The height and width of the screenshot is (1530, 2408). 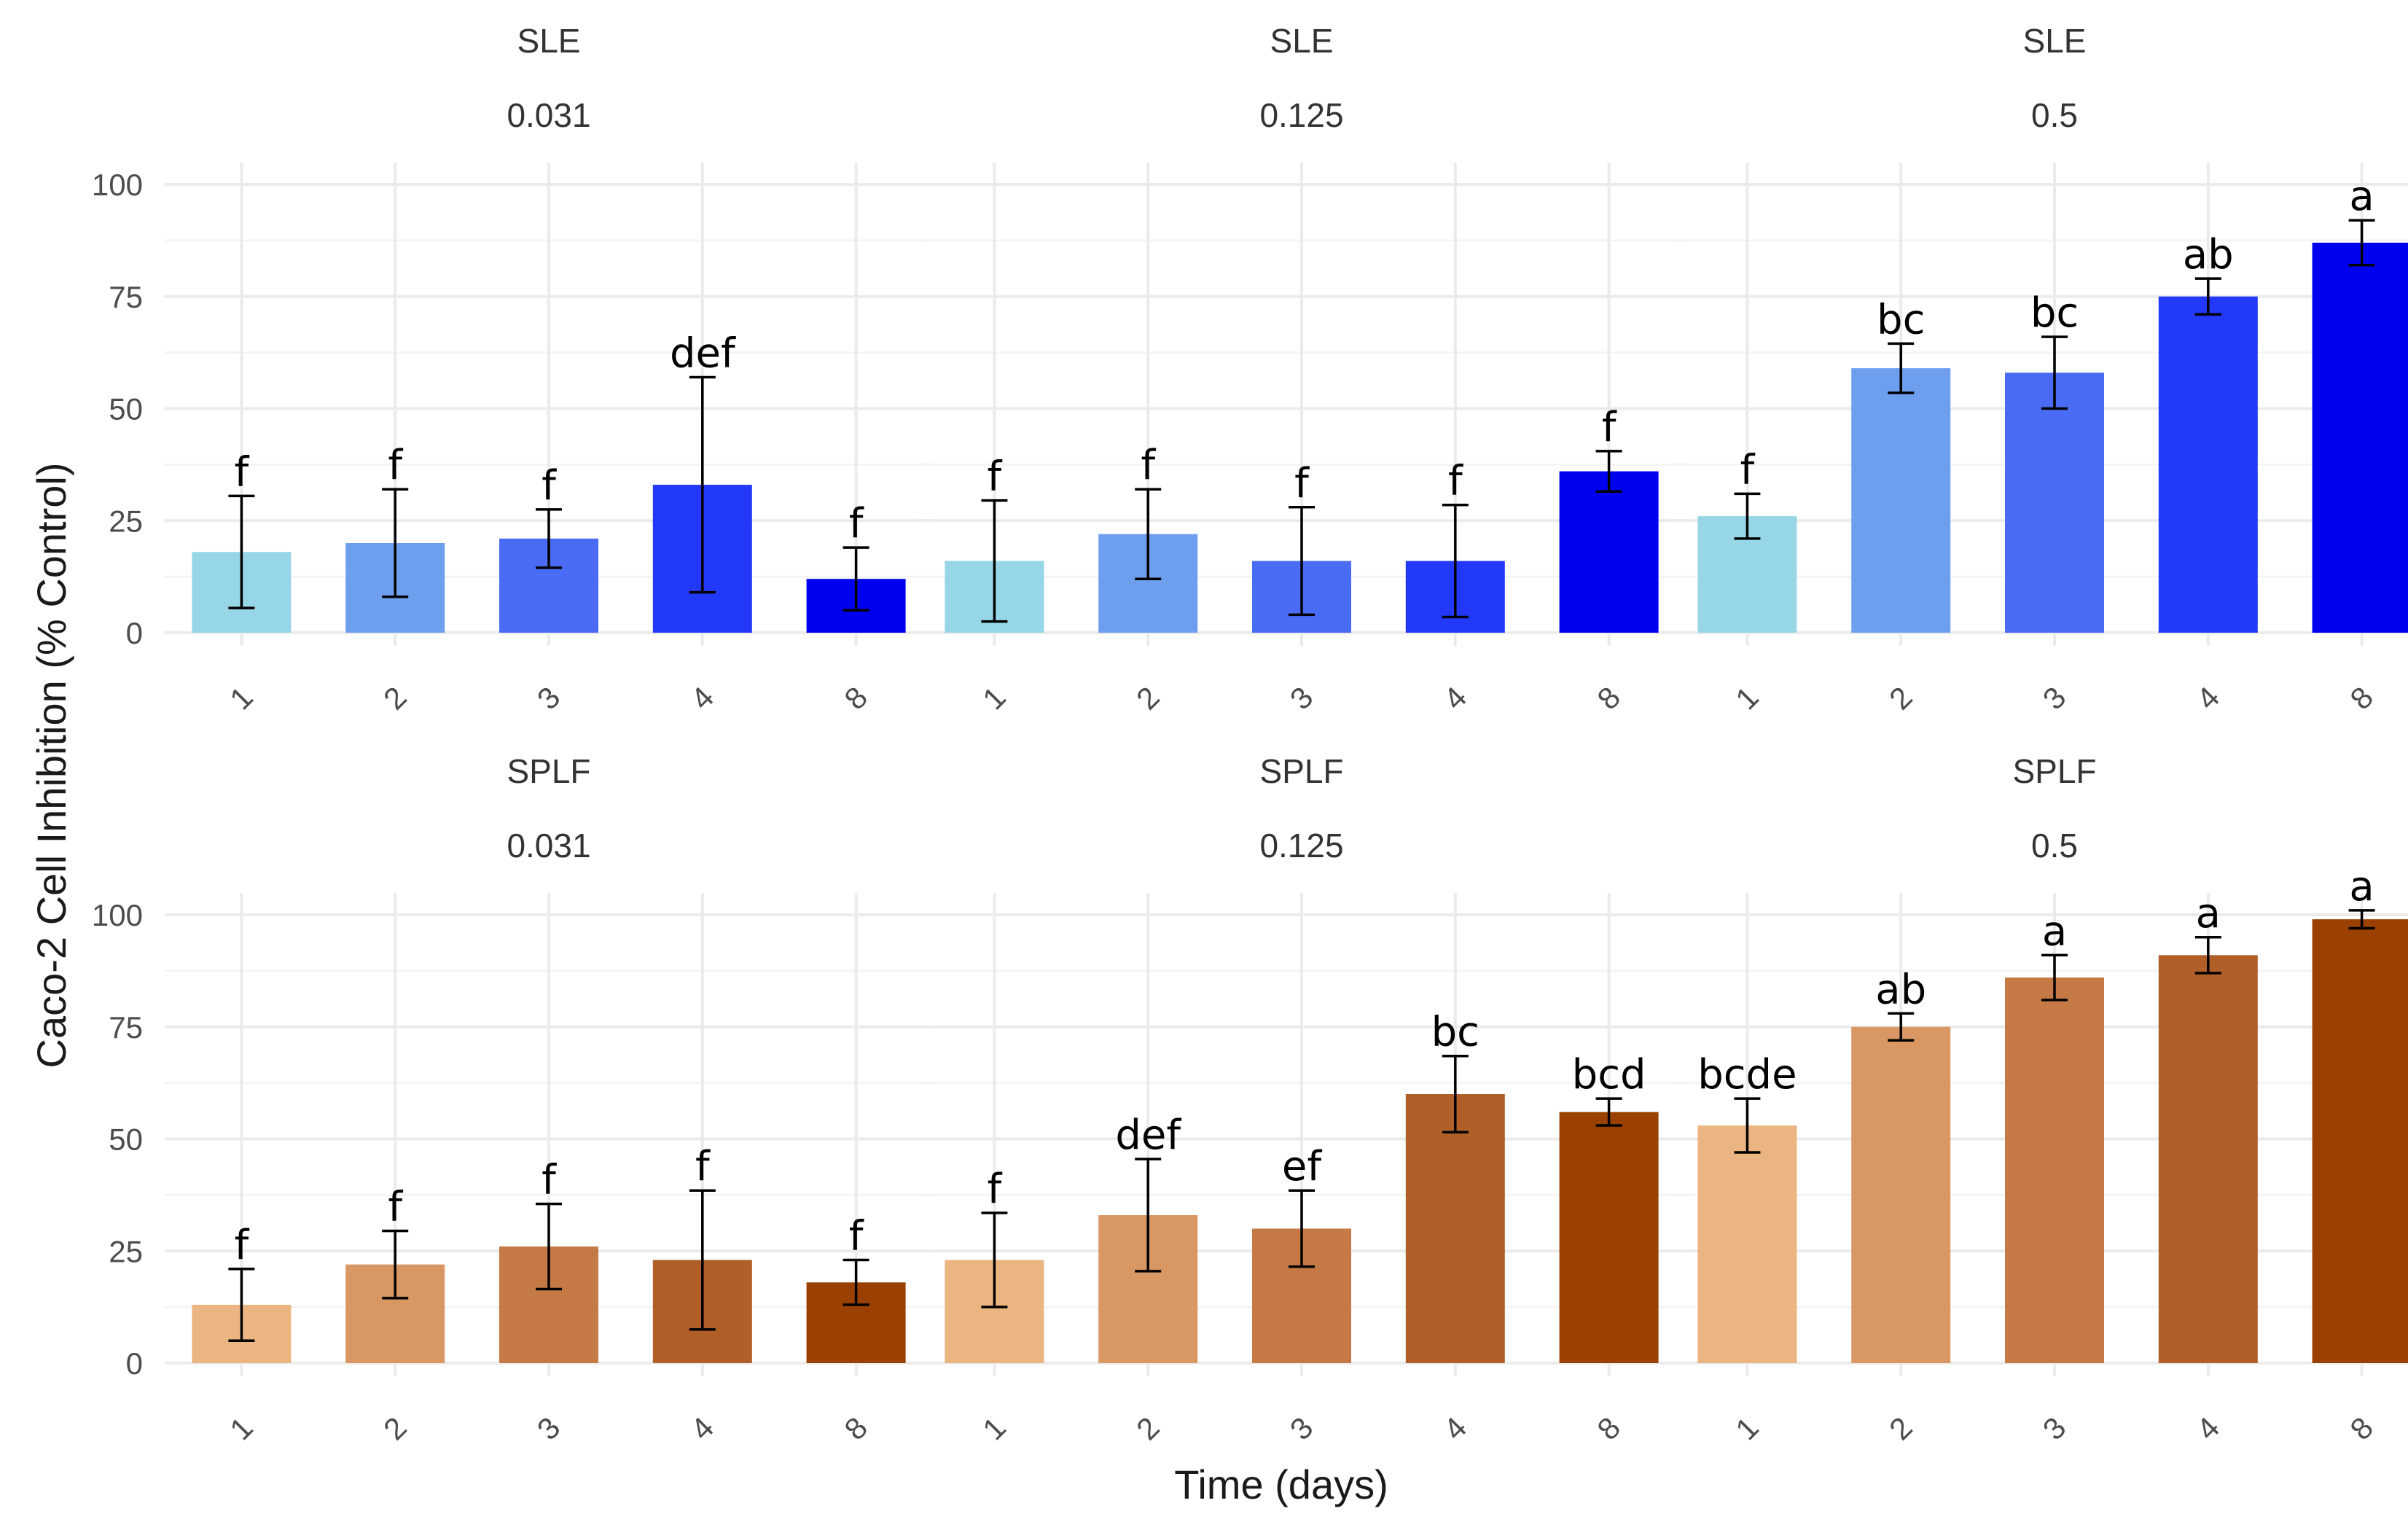 What do you see at coordinates (1609, 1074) in the screenshot?
I see `significance-letter: bcd` at bounding box center [1609, 1074].